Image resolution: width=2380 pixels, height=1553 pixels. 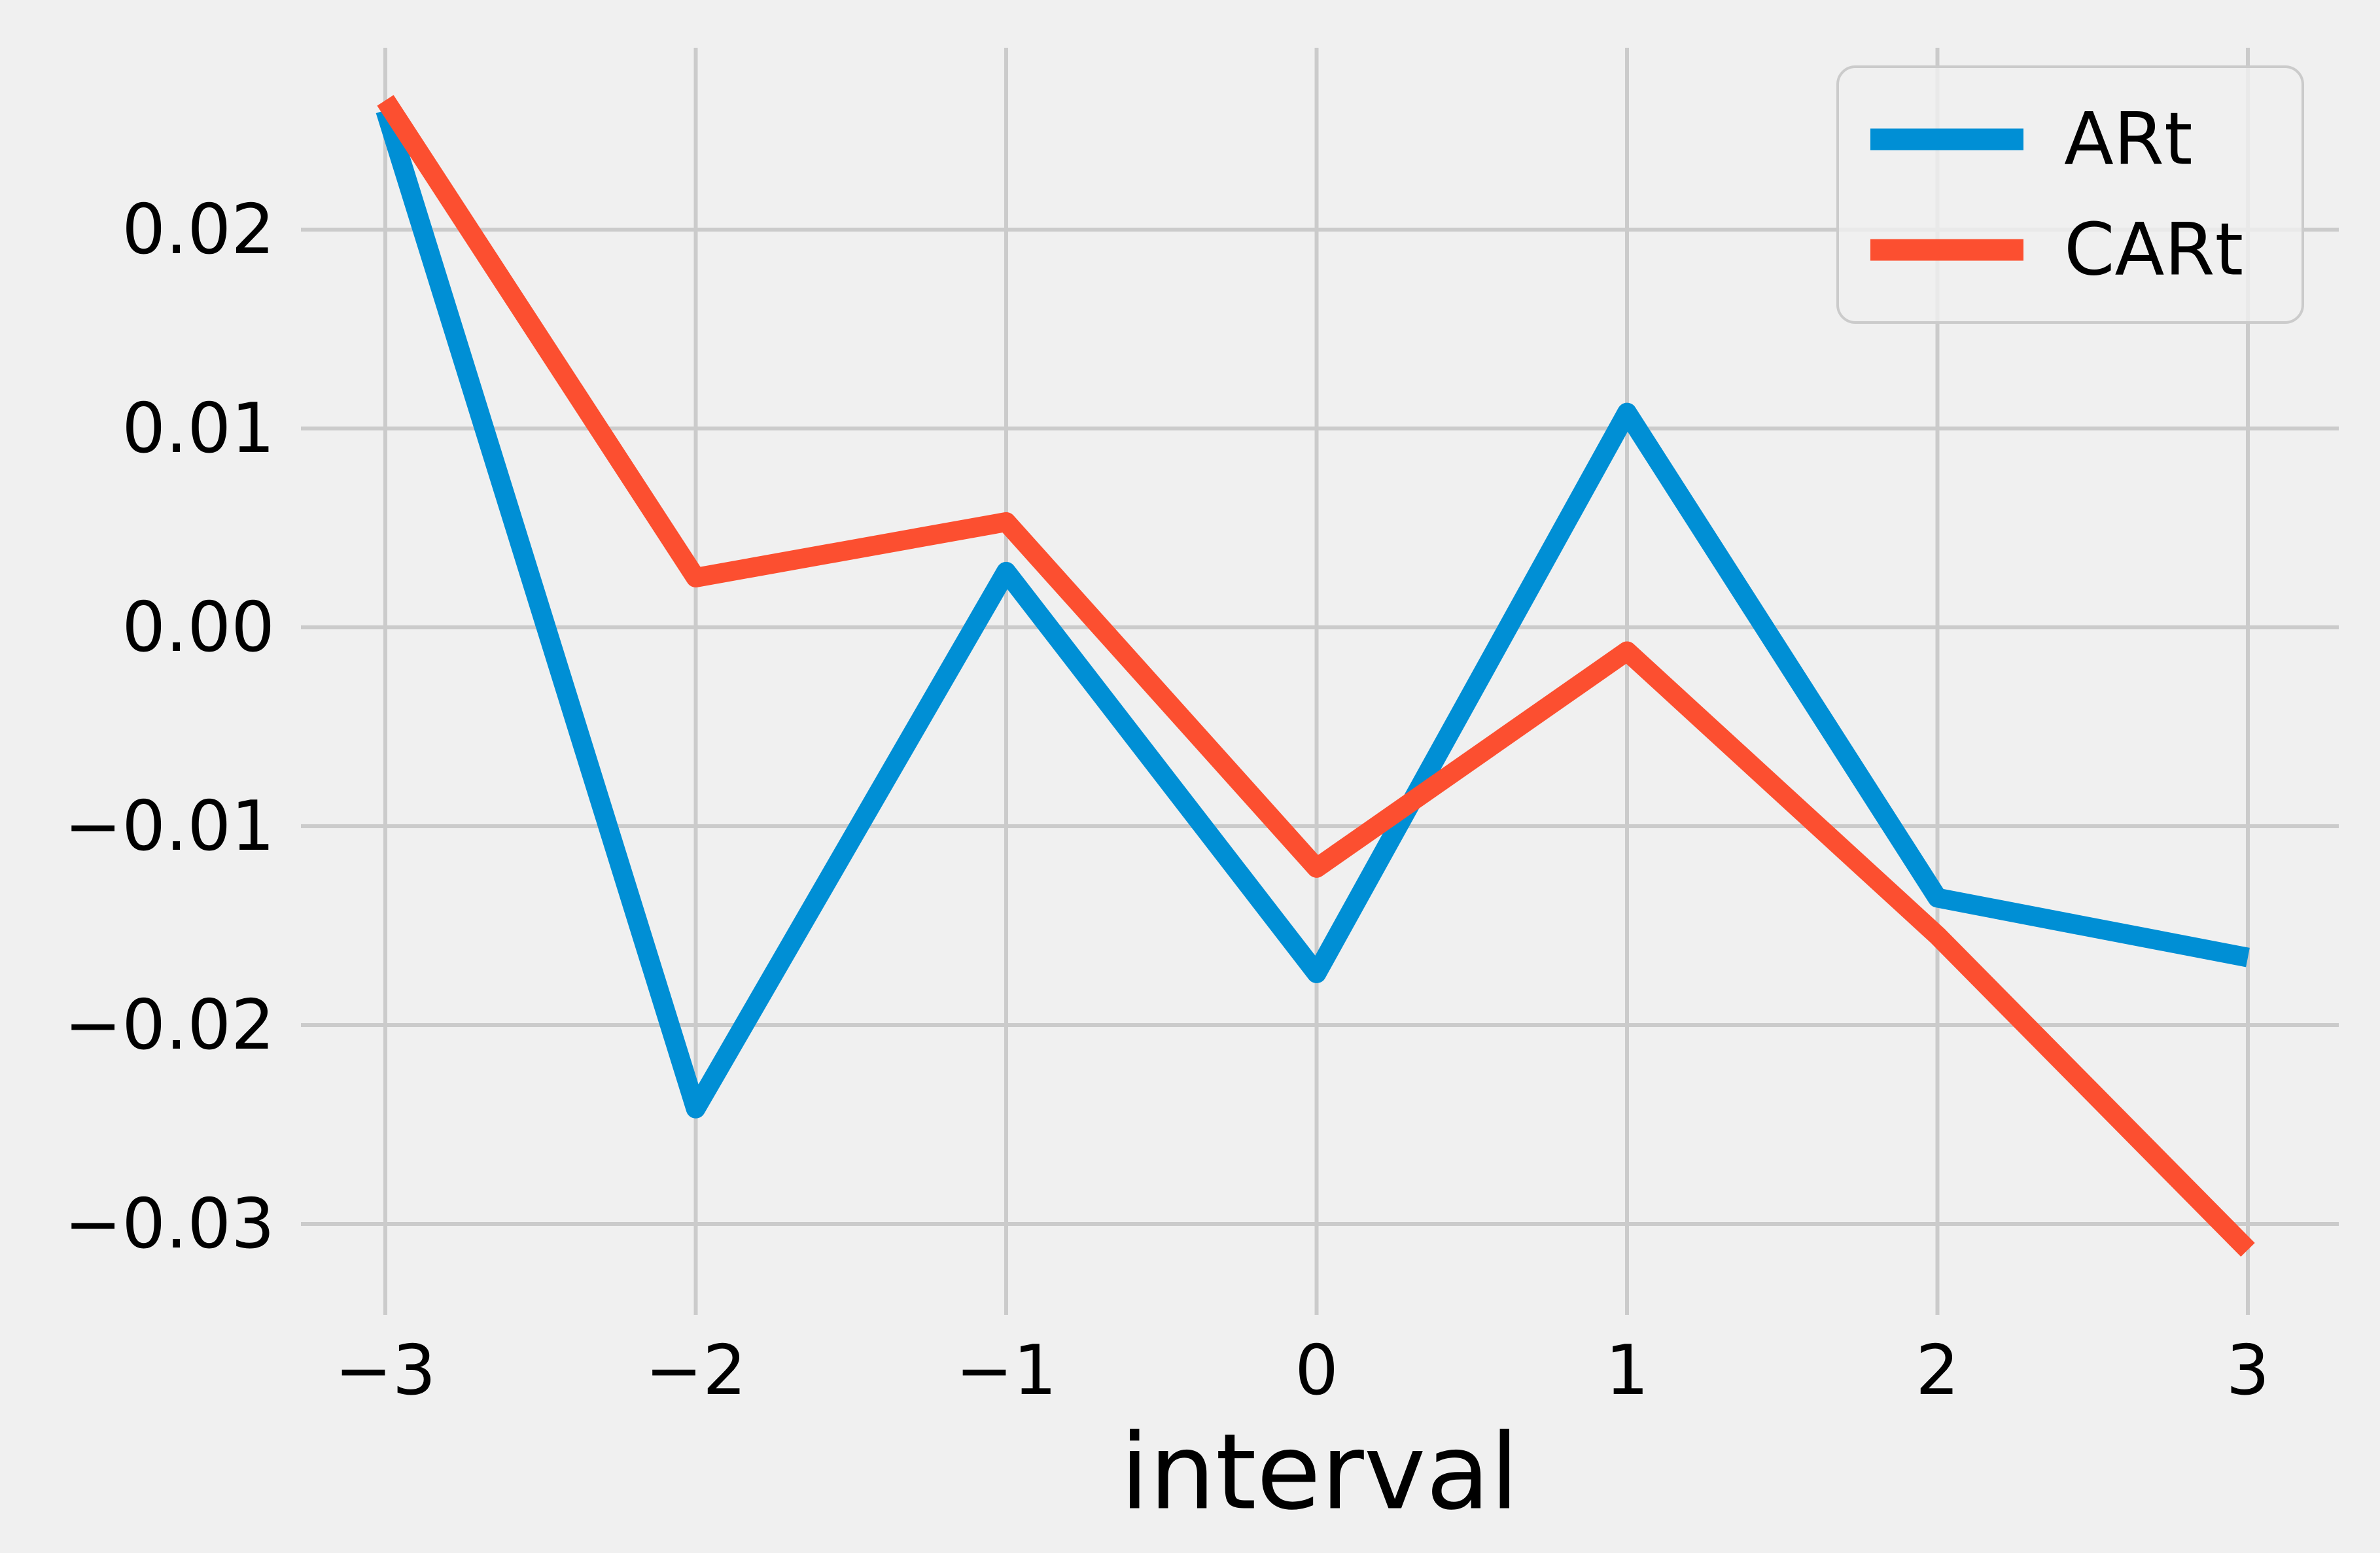 What do you see at coordinates (2248, 1371) in the screenshot?
I see `x-tick-label-6: 3` at bounding box center [2248, 1371].